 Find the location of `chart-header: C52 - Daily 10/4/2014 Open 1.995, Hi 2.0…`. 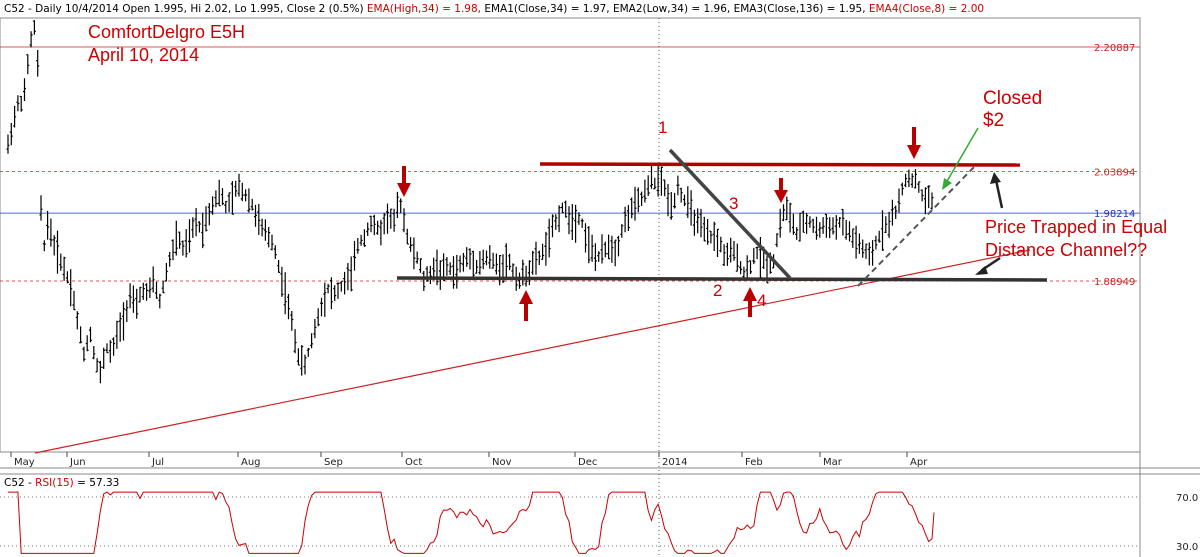

chart-header: C52 - Daily 10/4/2014 Open 1.995, Hi 2.0… is located at coordinates (494, 9).